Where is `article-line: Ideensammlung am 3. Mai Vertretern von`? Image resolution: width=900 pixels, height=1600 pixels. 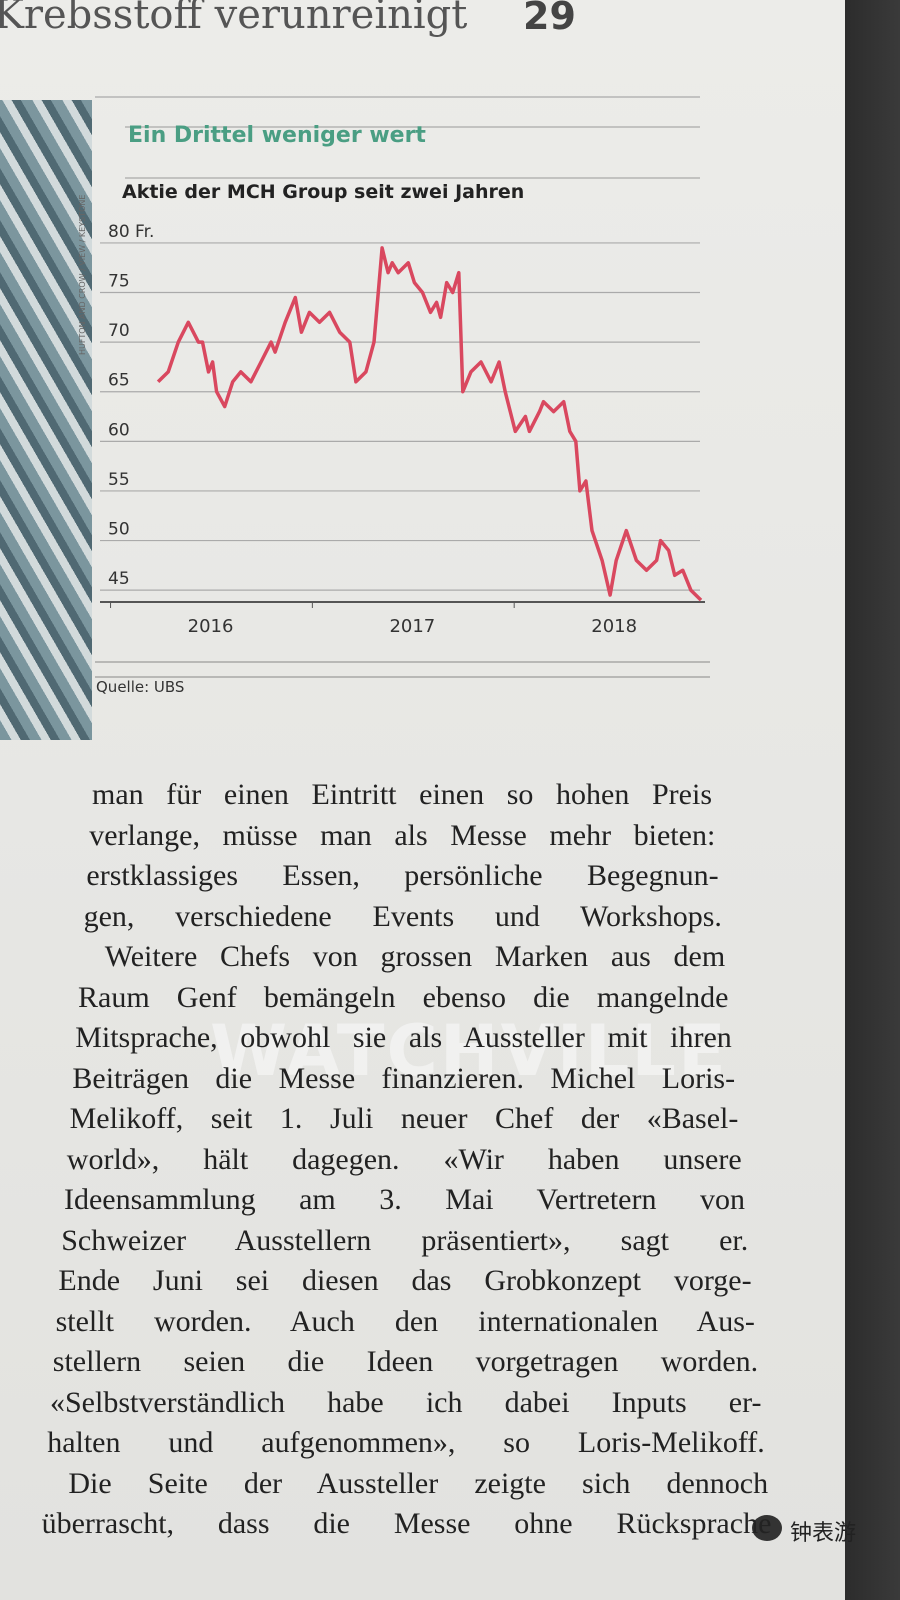 article-line: Ideensammlung am 3. Mai Vertretern von is located at coordinates (404, 1199).